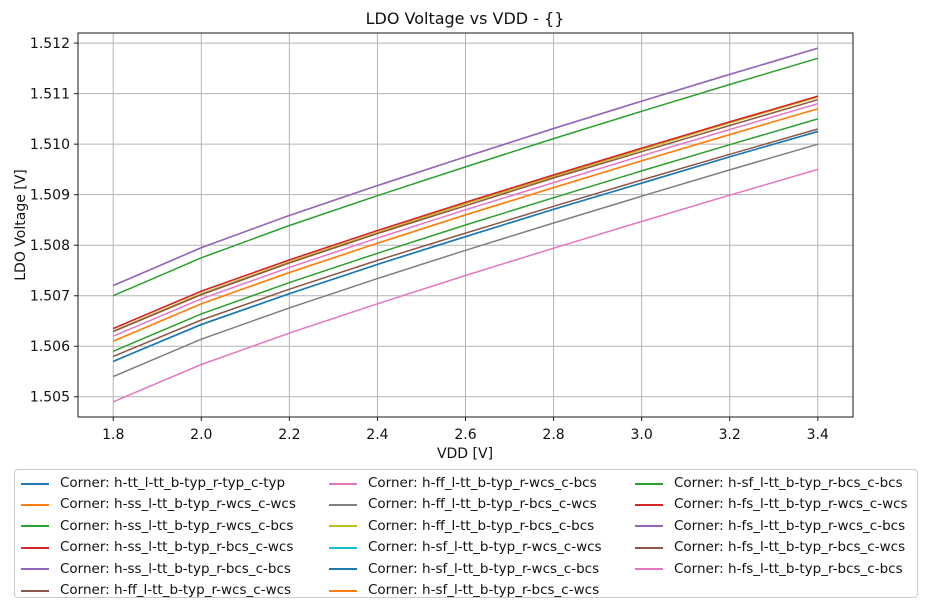 The width and height of the screenshot is (929, 611). What do you see at coordinates (553, 435) in the screenshot?
I see `x-tick-label: 2.8` at bounding box center [553, 435].